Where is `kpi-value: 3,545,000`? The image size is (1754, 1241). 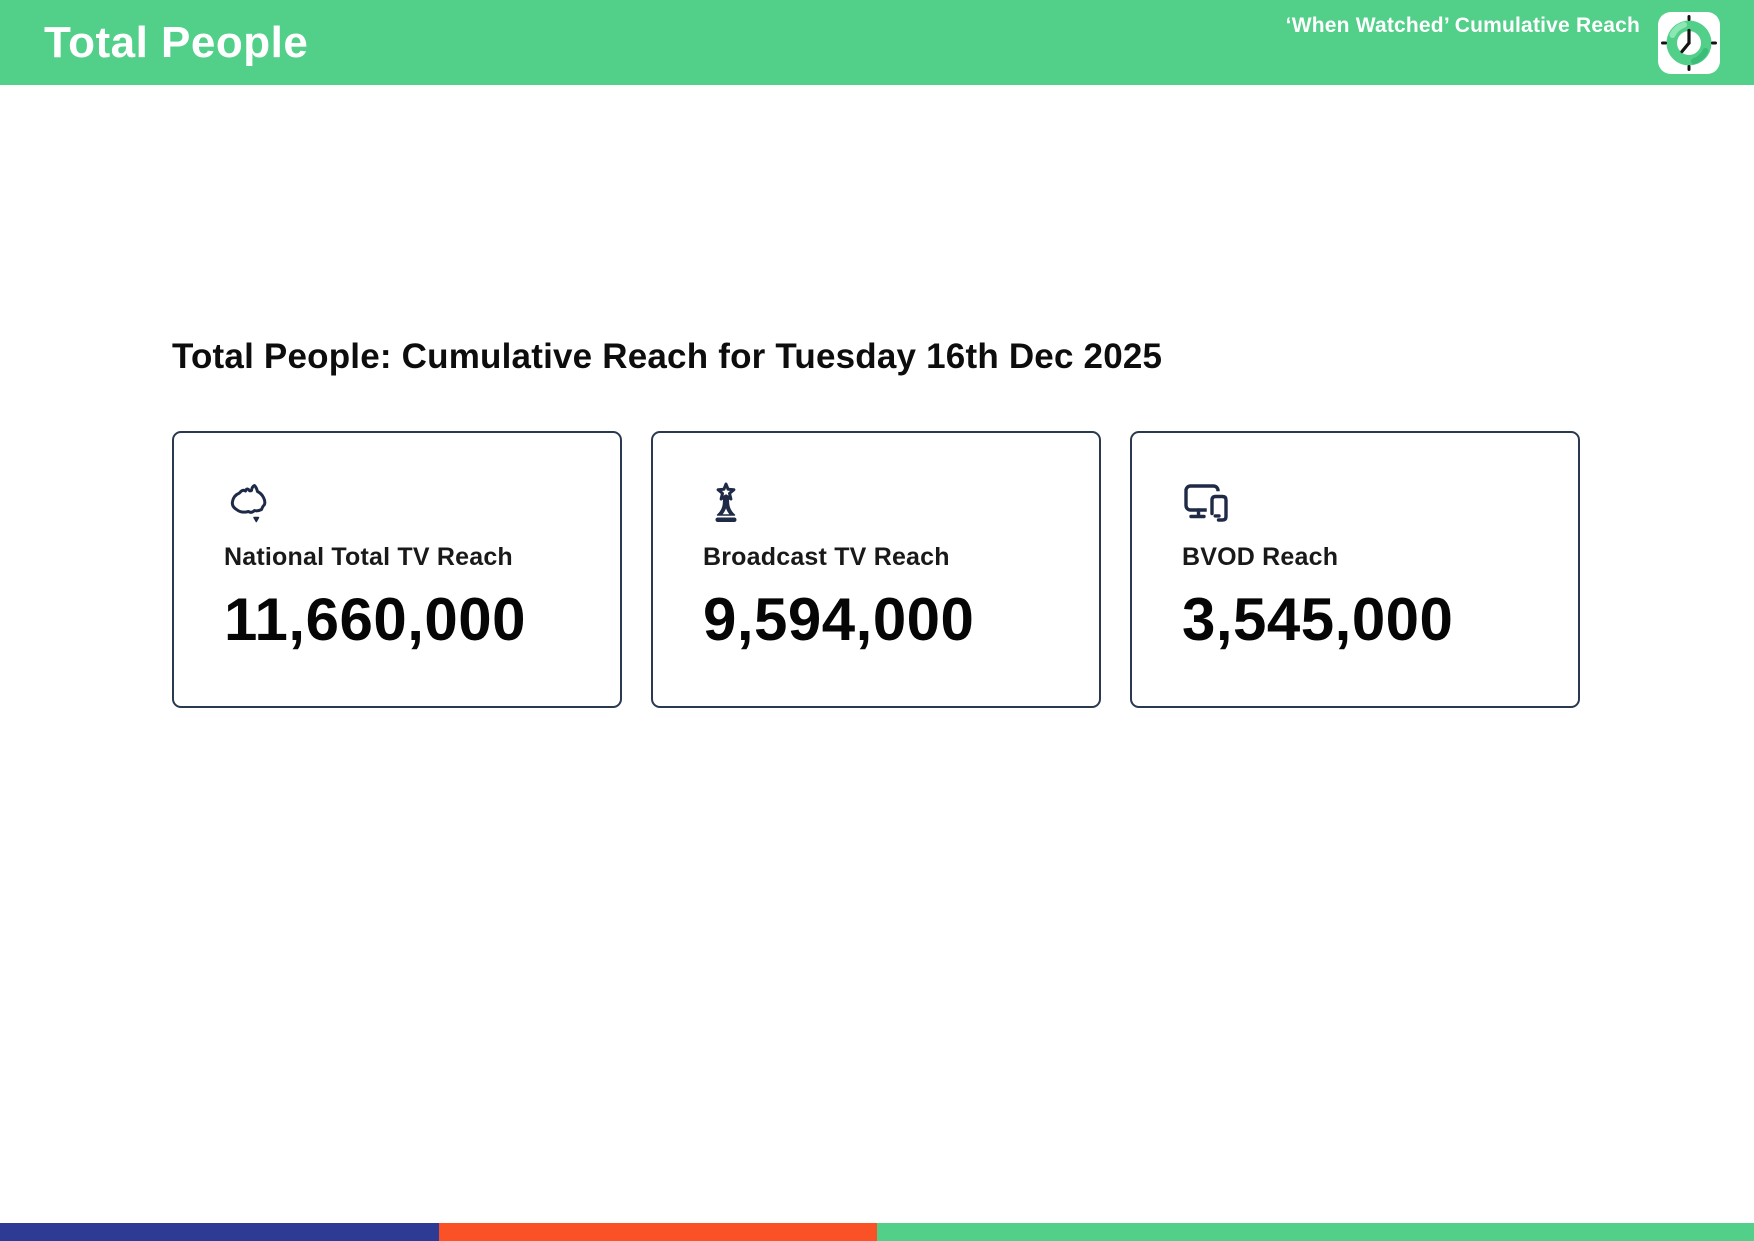
kpi-value: 3,545,000 is located at coordinates (1318, 619).